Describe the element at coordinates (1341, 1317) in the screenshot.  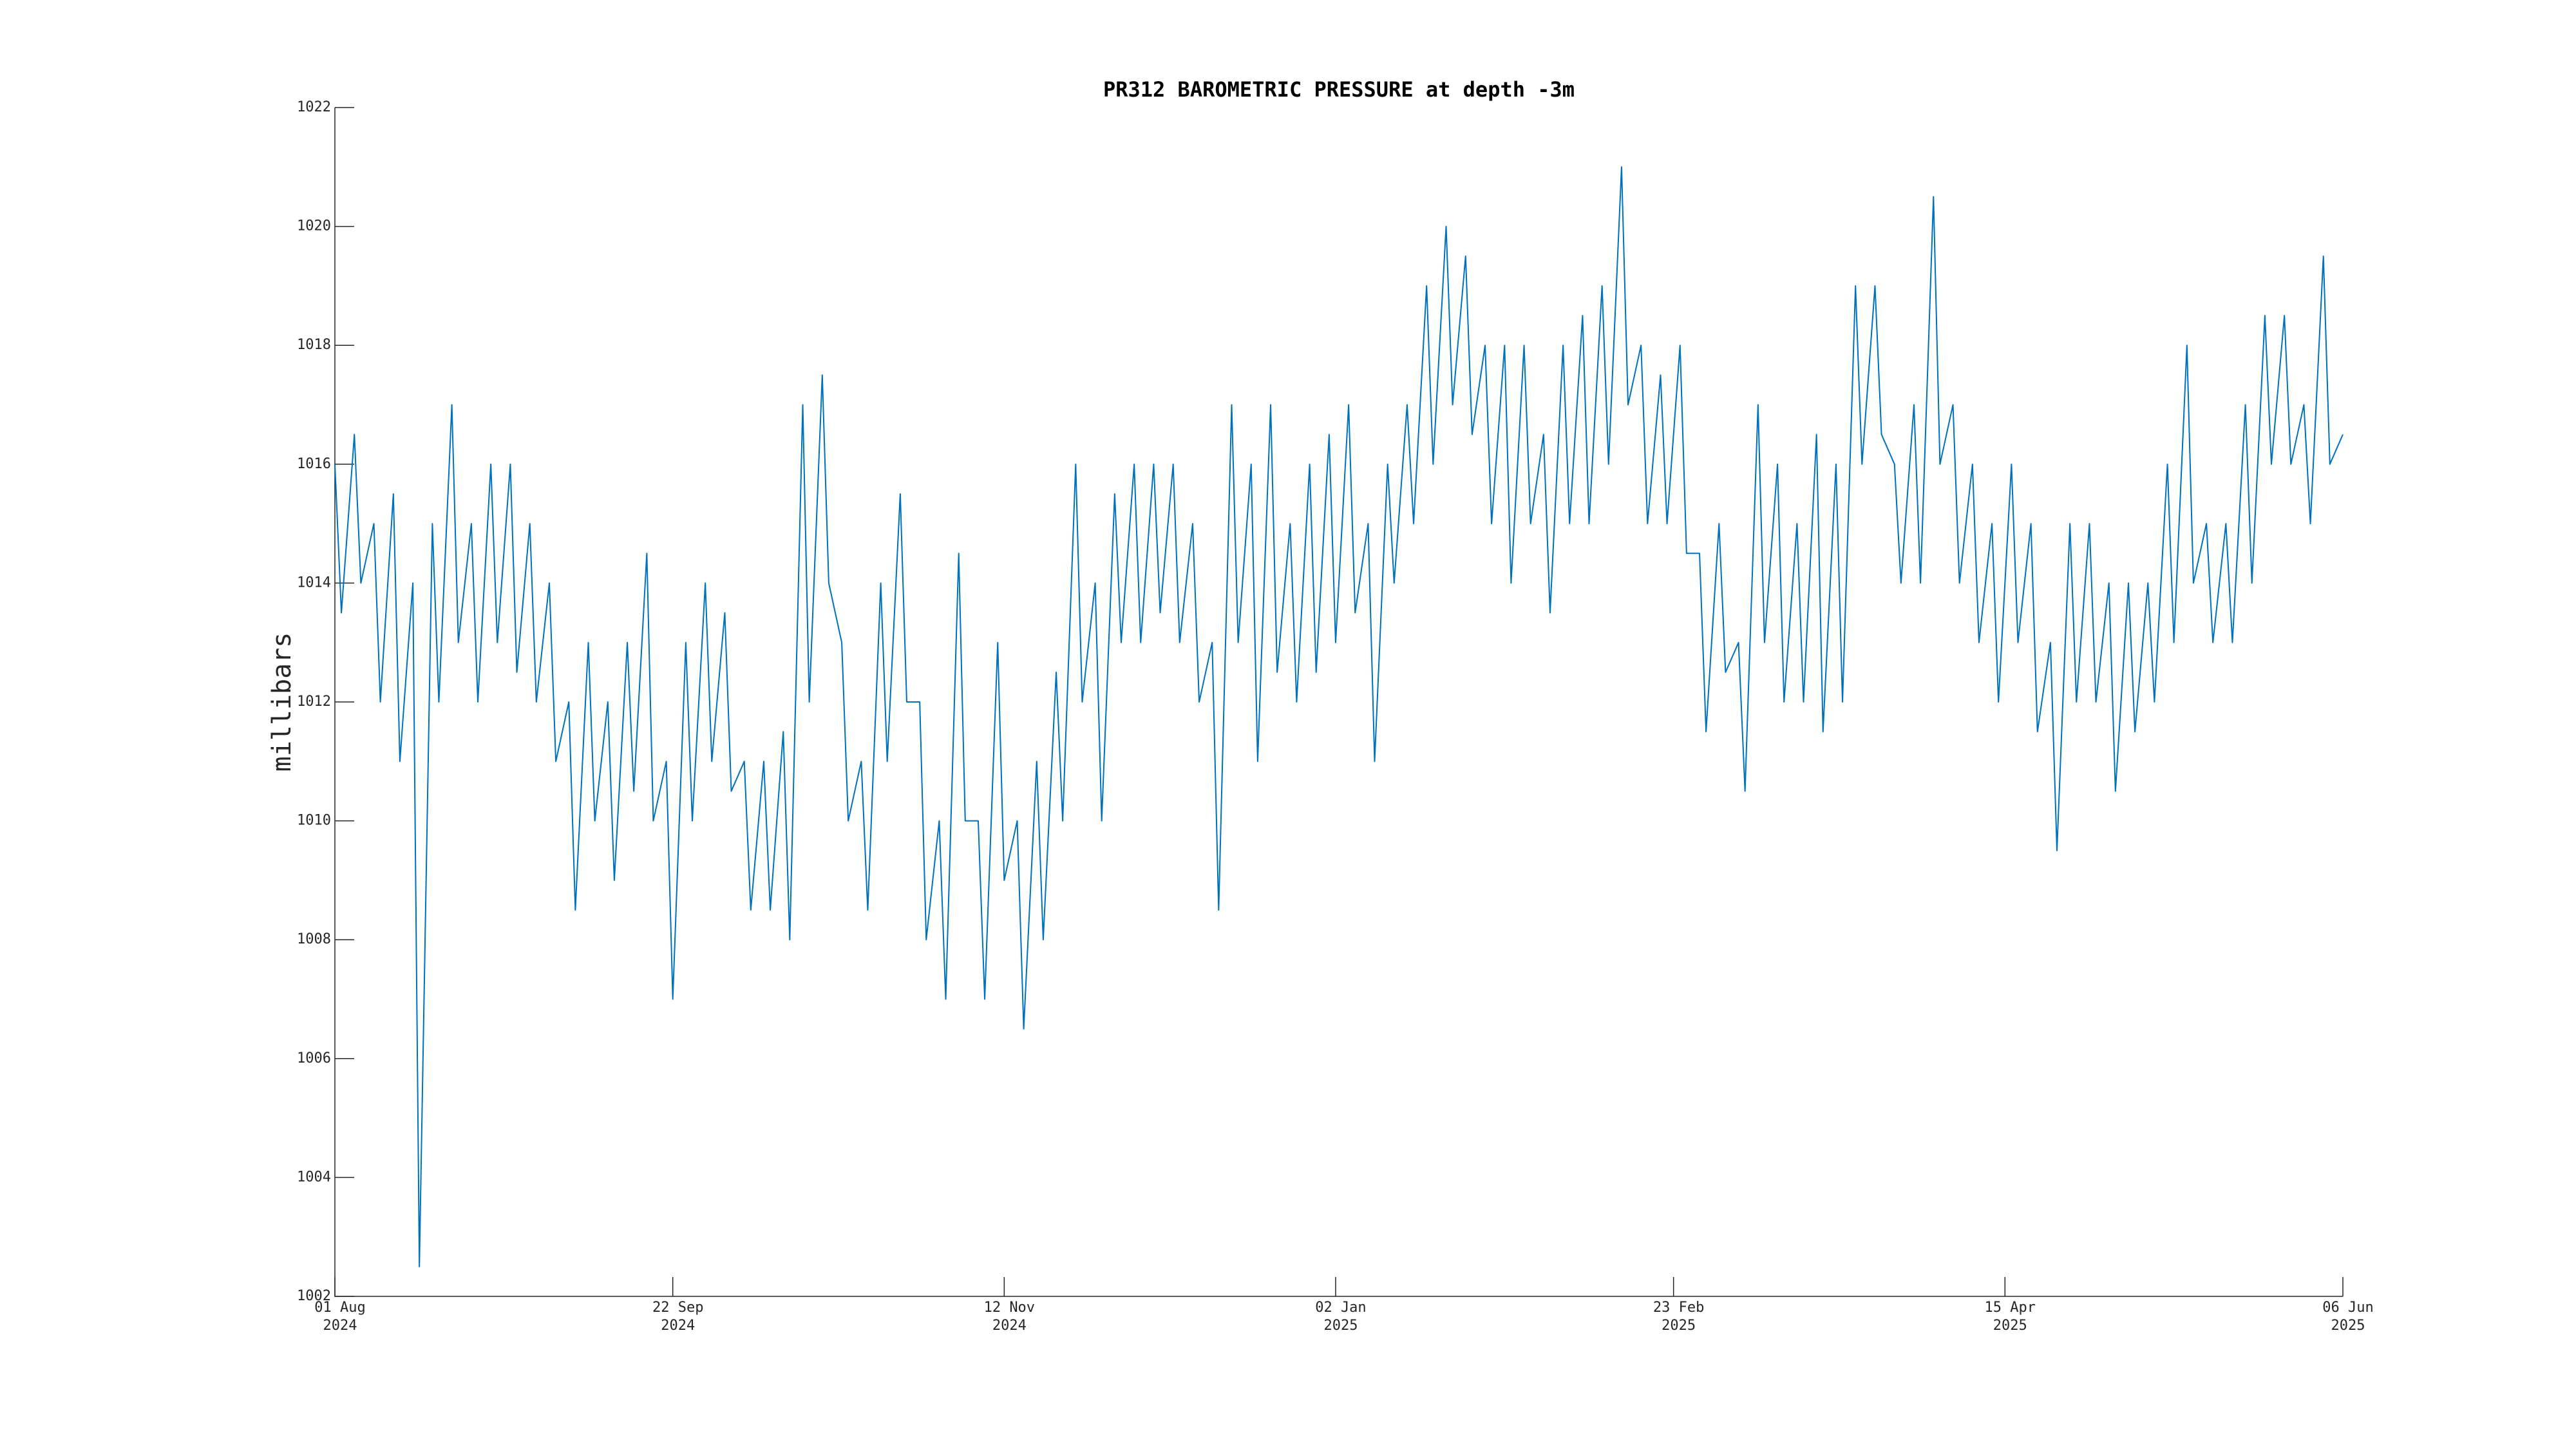
I see `x-tick-label: 02 Jan 2025` at that location.